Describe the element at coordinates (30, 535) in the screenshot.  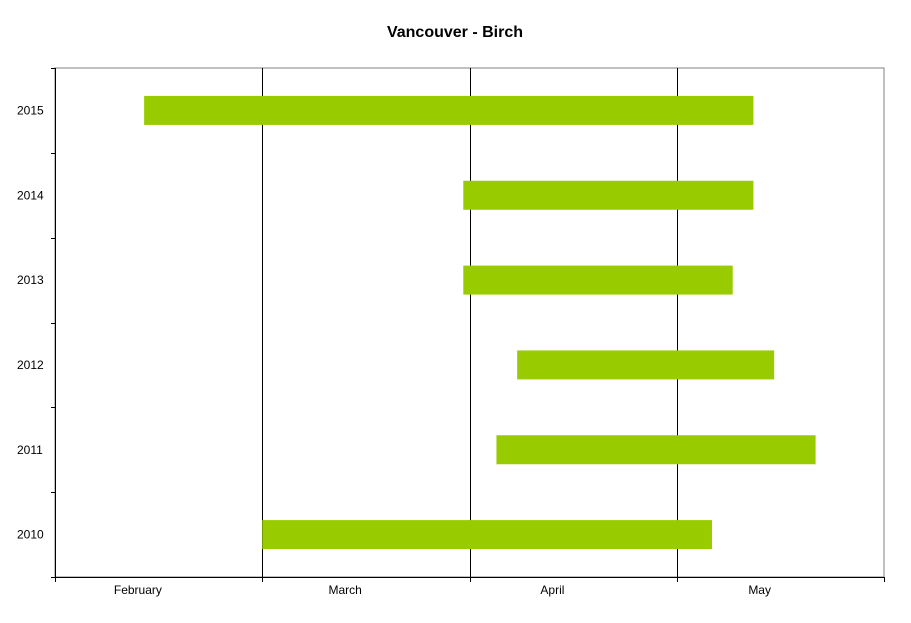
I see `y-tick-label: 2010` at that location.